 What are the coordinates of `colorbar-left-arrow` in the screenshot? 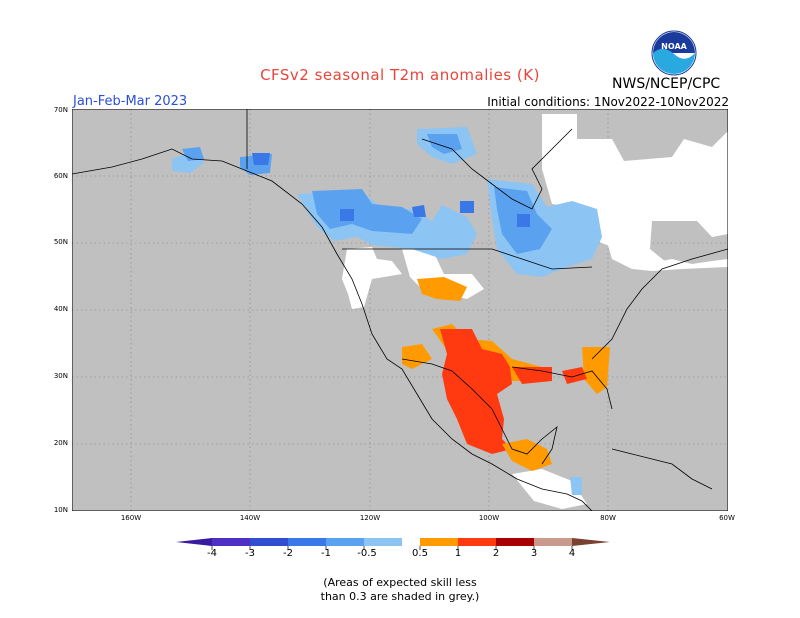 It's located at (194, 542).